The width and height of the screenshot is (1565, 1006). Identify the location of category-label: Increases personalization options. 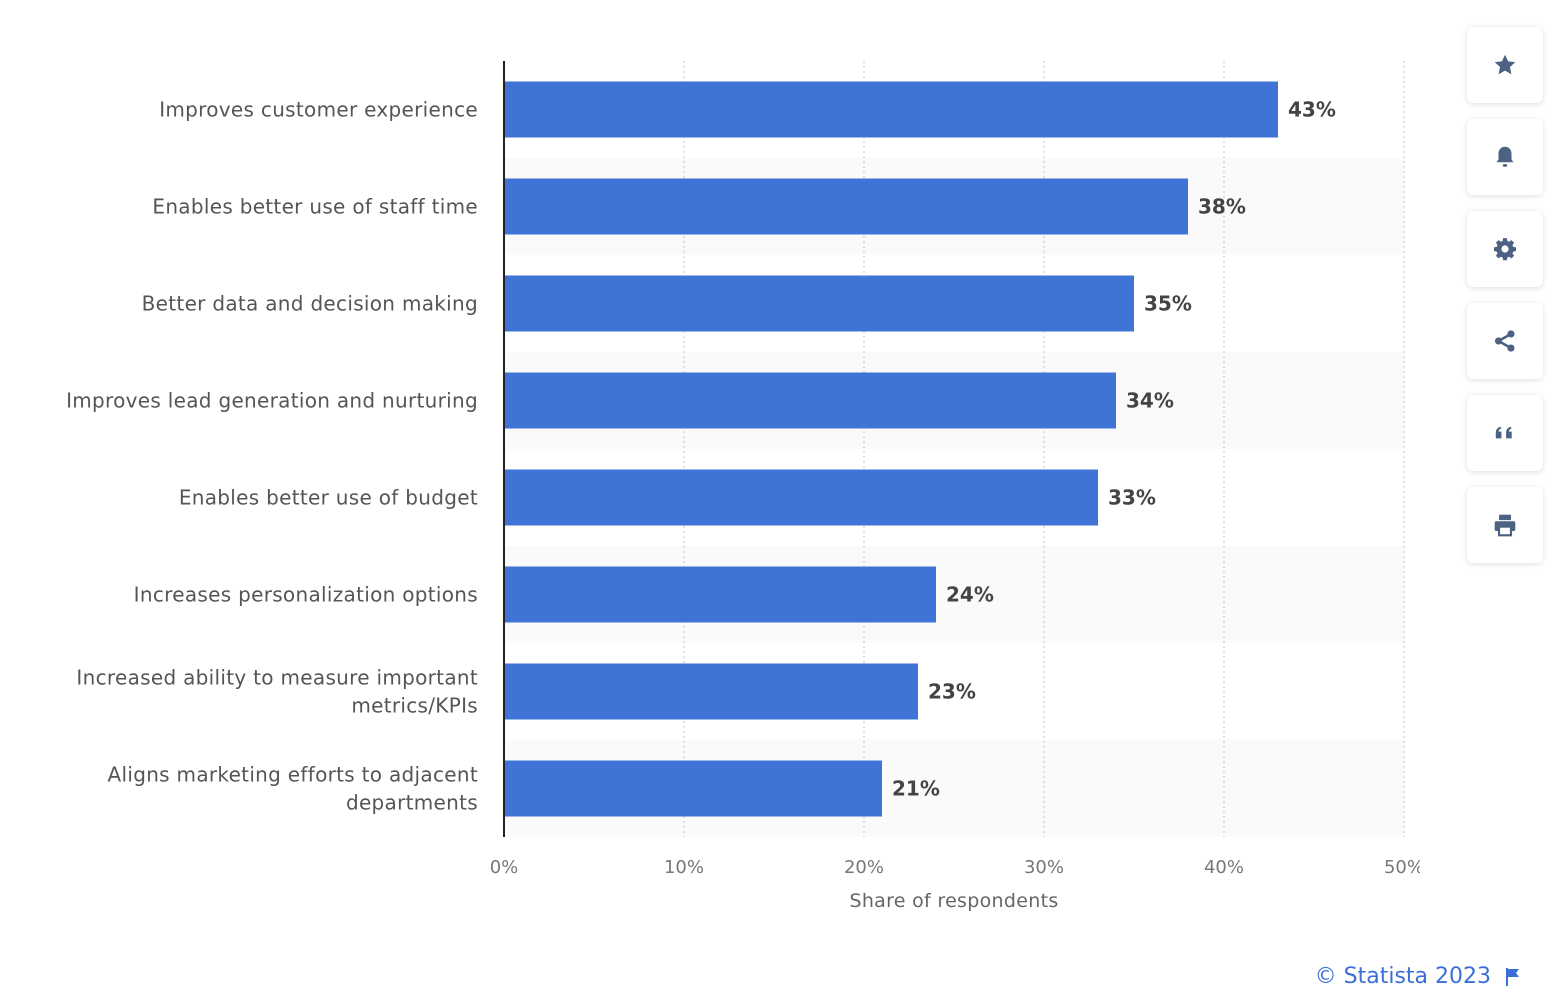
(306, 595).